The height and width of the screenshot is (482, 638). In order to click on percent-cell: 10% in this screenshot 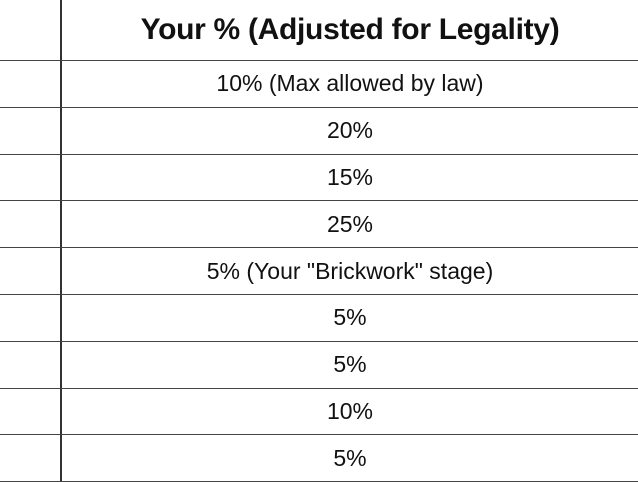, I will do `click(350, 410)`.